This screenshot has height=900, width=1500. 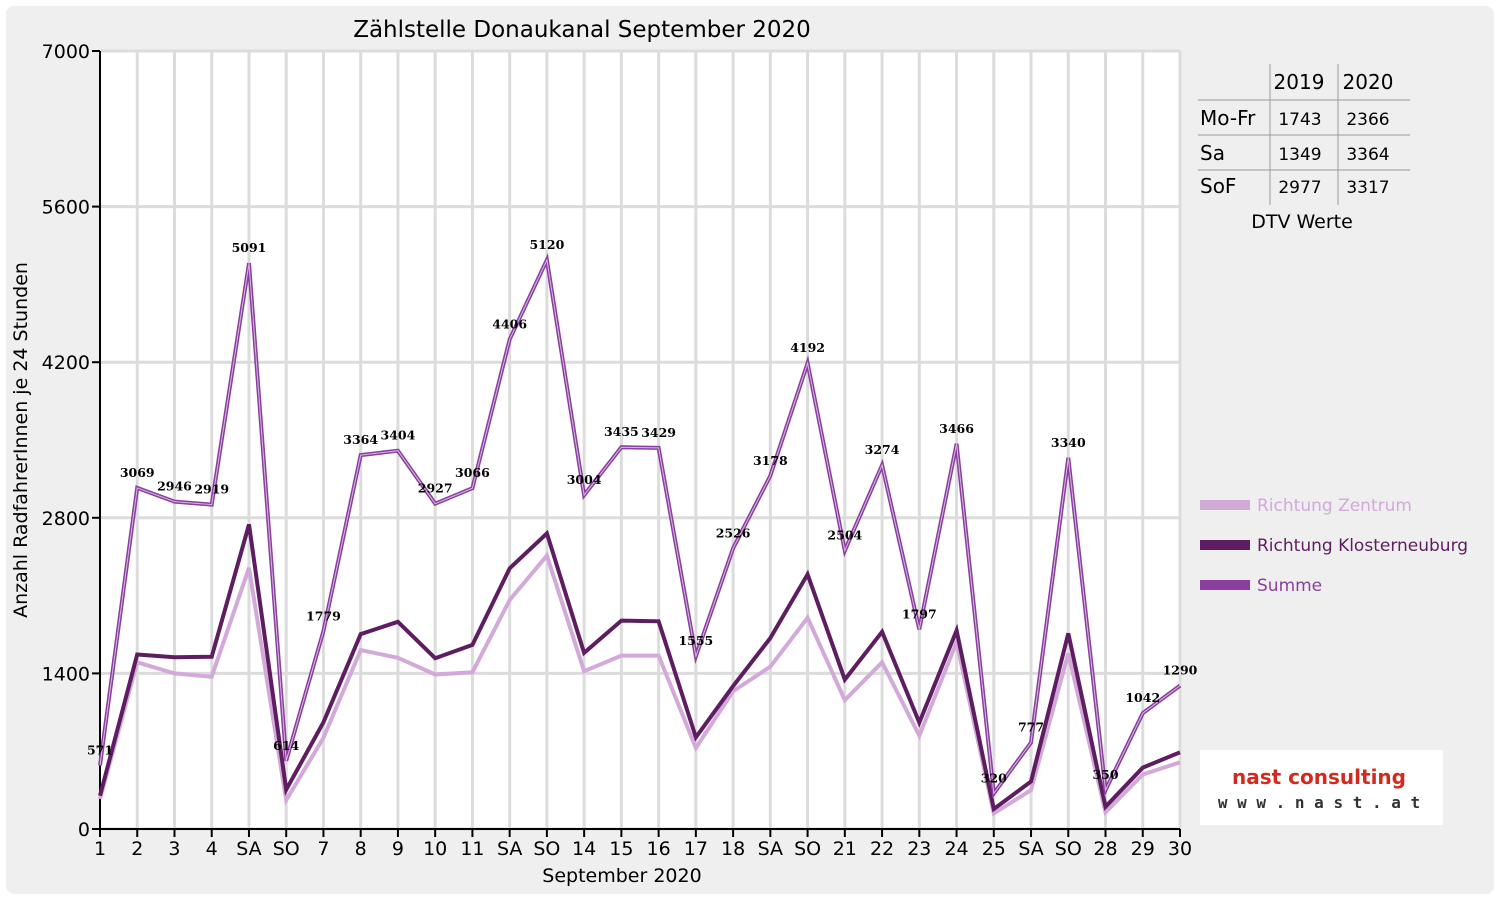 What do you see at coordinates (659, 849) in the screenshot?
I see `x-tick-label: 16` at bounding box center [659, 849].